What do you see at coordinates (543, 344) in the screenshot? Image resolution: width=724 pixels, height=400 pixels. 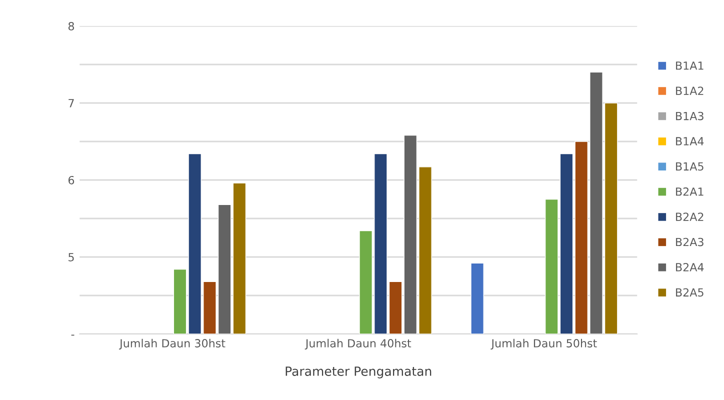 I see `x-tick-label: Jumlah Daun 50hst` at bounding box center [543, 344].